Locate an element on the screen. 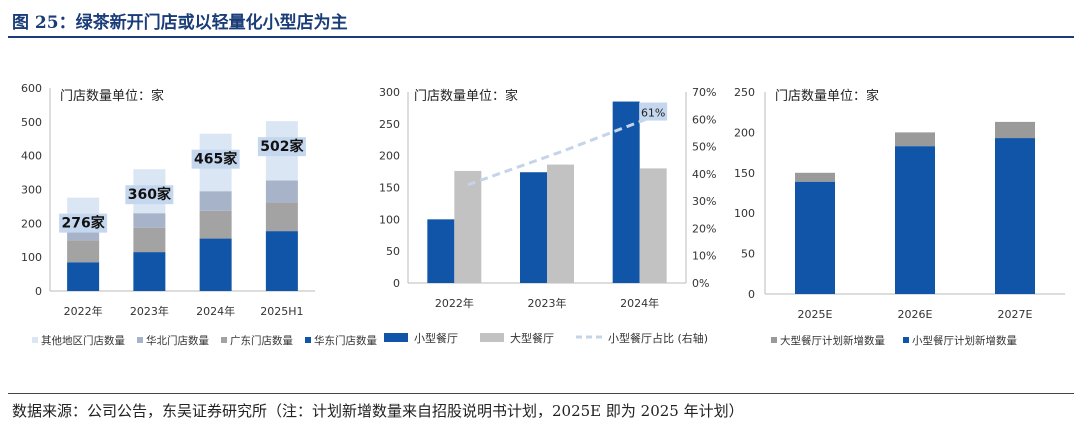 Image resolution: width=1080 pixels, height=426 pixels. legend-label: 广东门店数量 is located at coordinates (261, 340).